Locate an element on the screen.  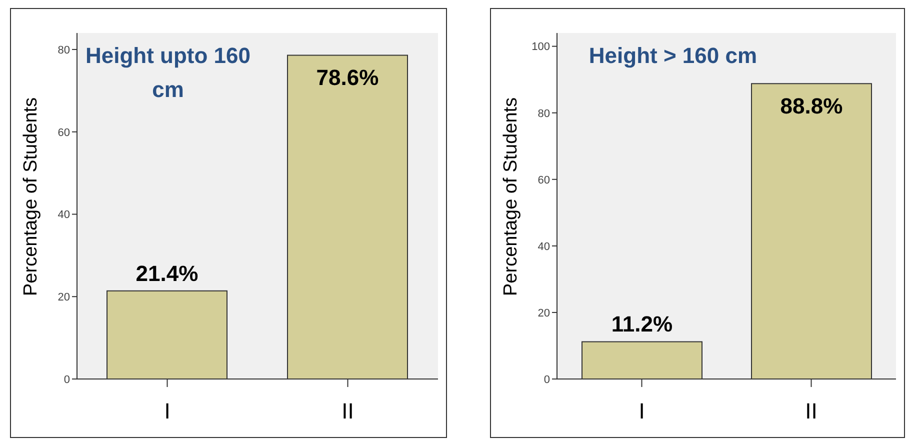
data-label: 78.6% is located at coordinates (347, 77).